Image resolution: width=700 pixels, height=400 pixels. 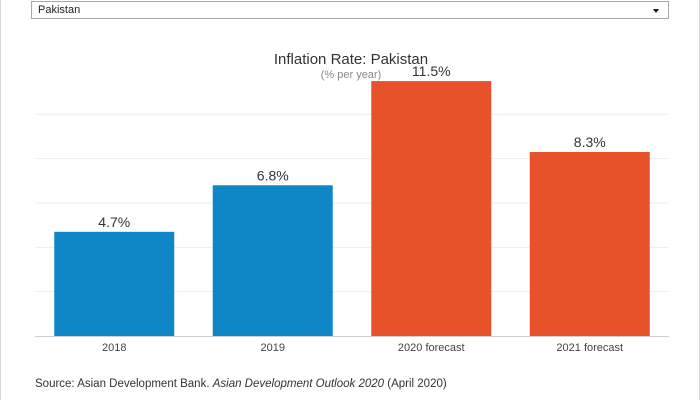 I want to click on bar-2018, so click(x=114, y=283).